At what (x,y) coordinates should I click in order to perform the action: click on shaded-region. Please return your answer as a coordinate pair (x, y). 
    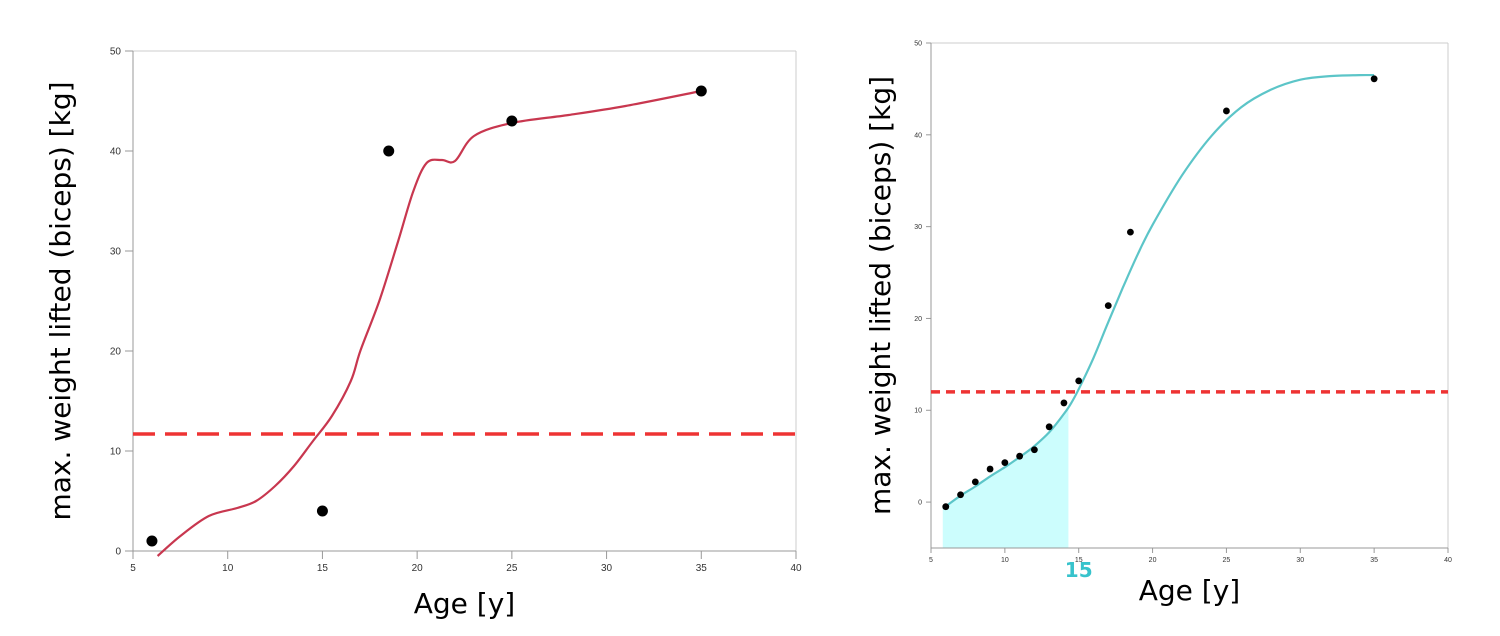
    Looking at the image, I should click on (1005, 477).